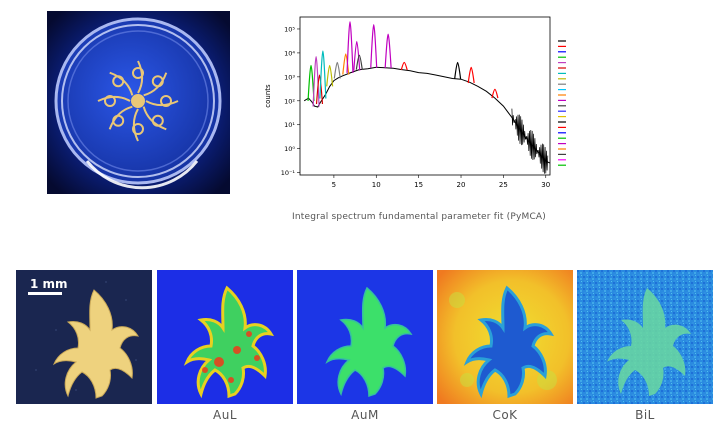 The width and height of the screenshot is (726, 428). I want to click on map-label-aum: AuM, so click(365, 415).